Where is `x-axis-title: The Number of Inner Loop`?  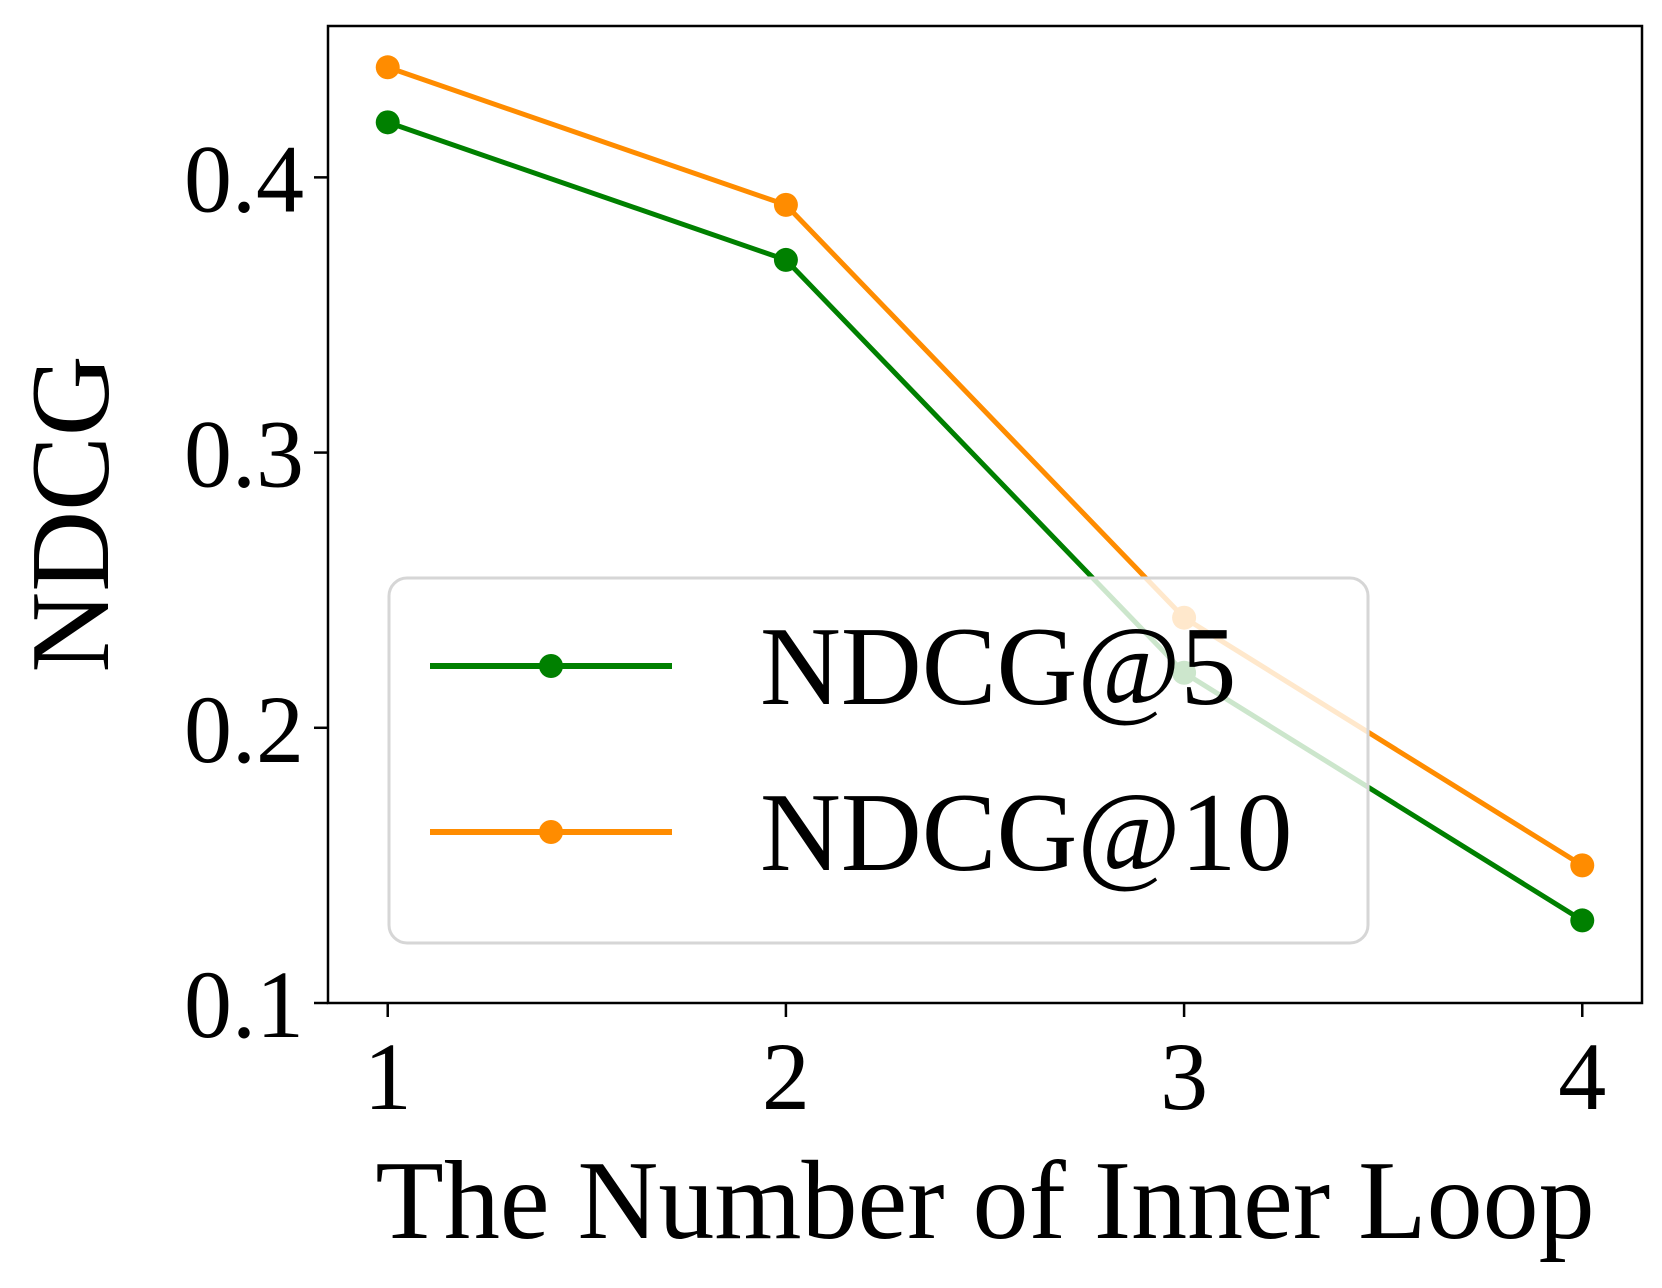
x-axis-title: The Number of Inner Loop is located at coordinates (984, 1201).